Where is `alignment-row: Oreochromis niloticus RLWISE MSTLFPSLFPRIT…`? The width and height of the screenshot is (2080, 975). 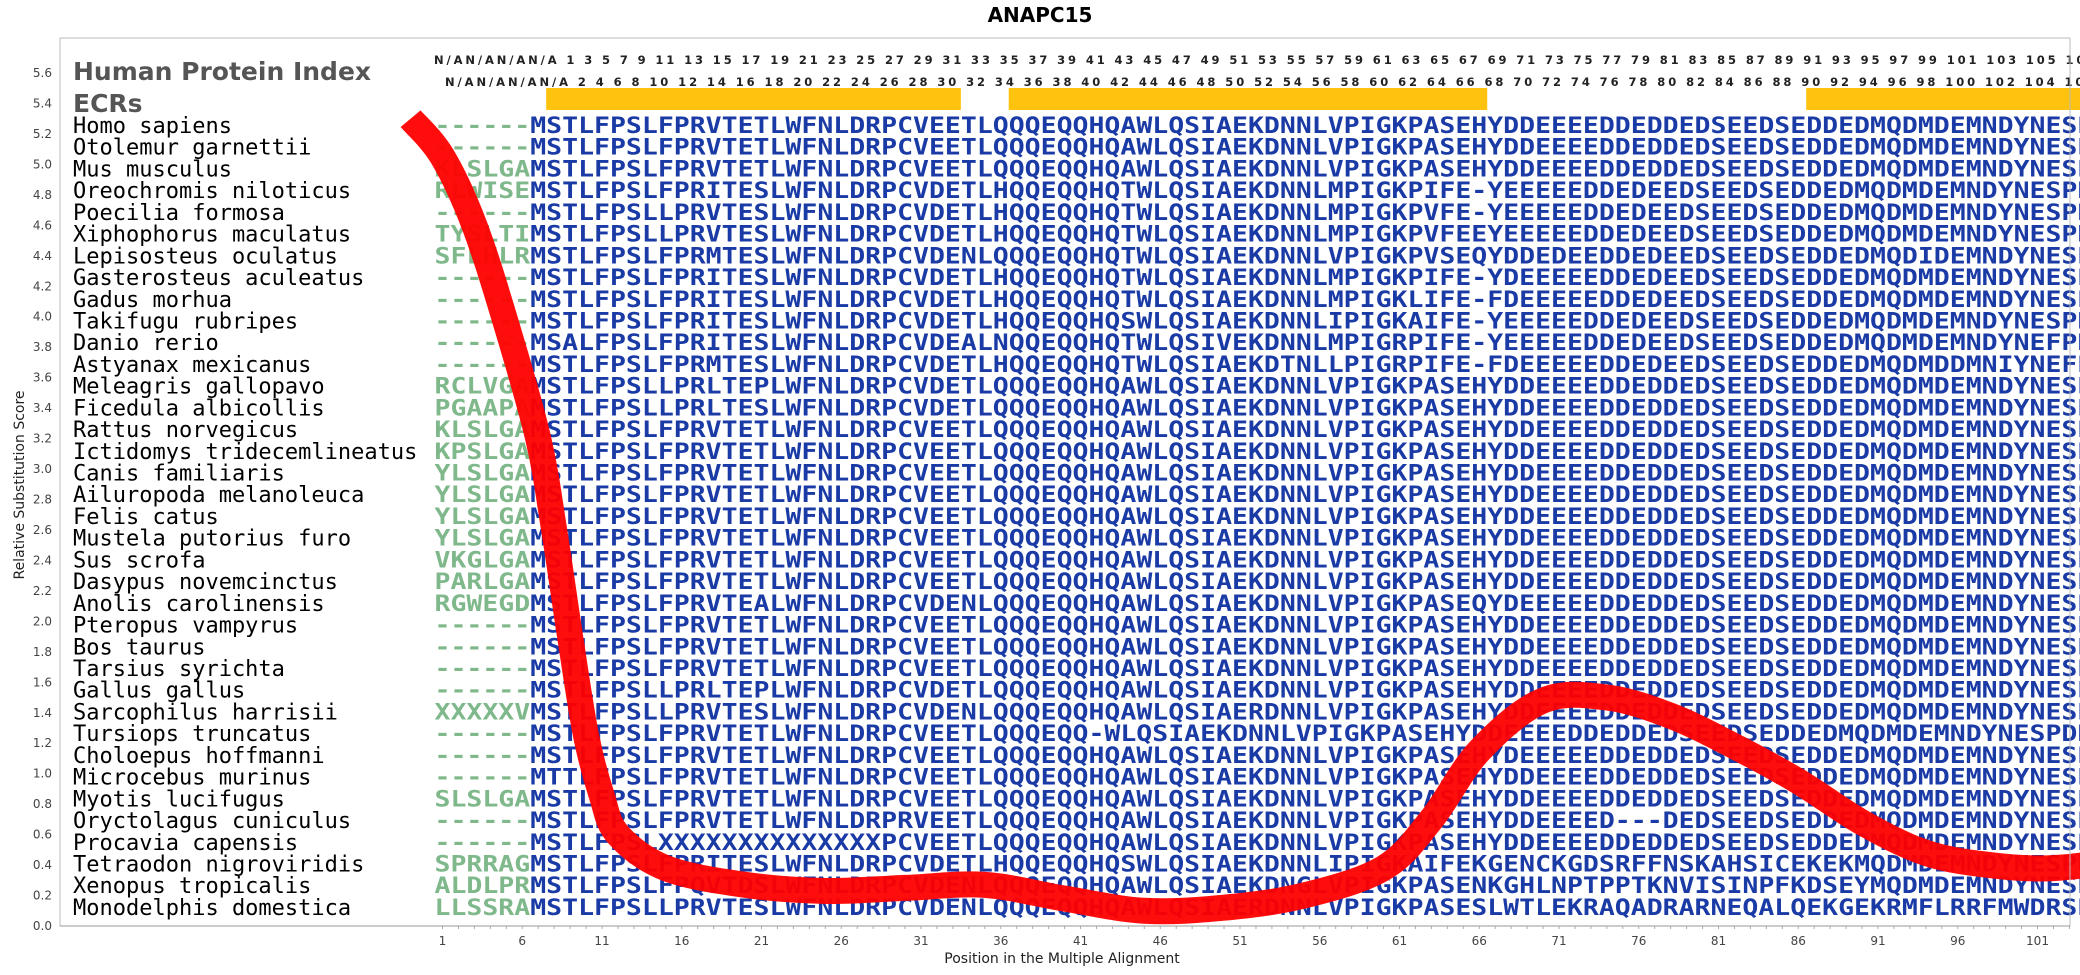 alignment-row: Oreochromis niloticus RLWISE MSTLFPSLFPRIT… is located at coordinates (1076, 191).